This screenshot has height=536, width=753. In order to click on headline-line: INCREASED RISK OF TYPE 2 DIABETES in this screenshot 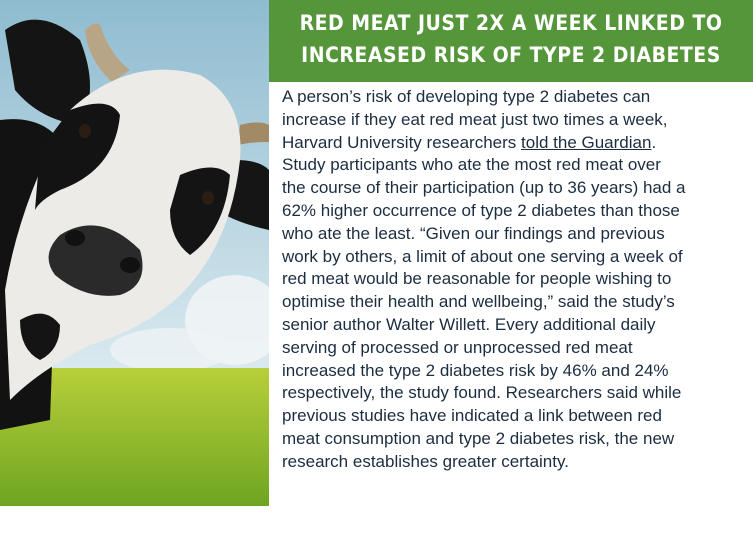, I will do `click(511, 55)`.